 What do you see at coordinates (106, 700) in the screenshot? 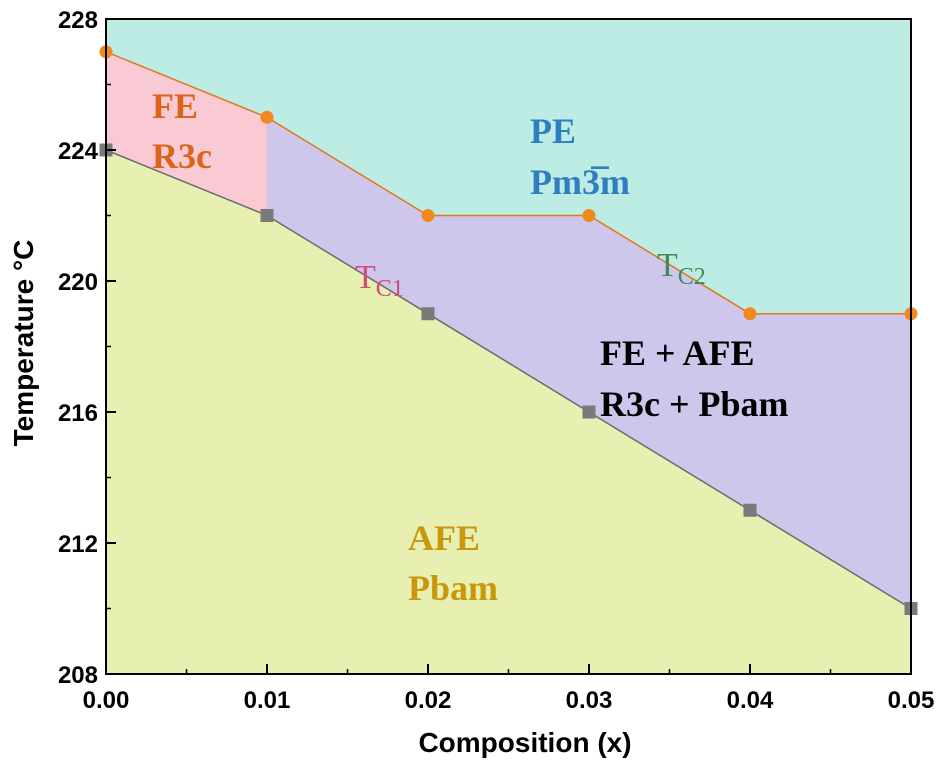
I see `x-tick-label: 0.00` at bounding box center [106, 700].